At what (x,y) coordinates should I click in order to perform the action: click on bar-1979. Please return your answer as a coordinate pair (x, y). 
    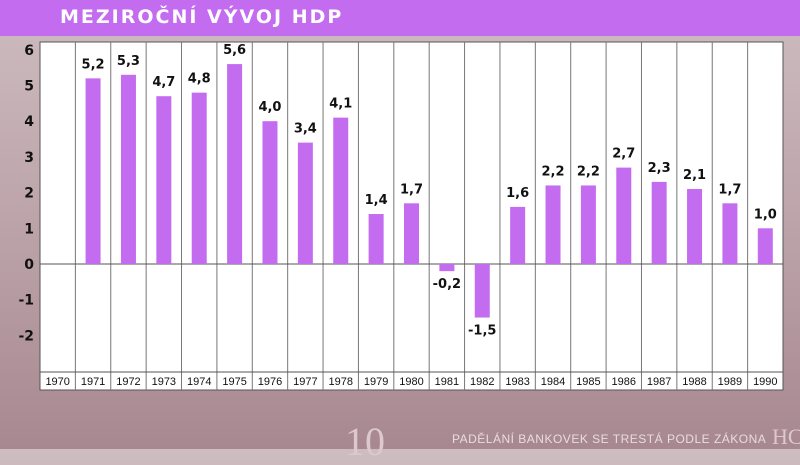
    Looking at the image, I should click on (376, 239).